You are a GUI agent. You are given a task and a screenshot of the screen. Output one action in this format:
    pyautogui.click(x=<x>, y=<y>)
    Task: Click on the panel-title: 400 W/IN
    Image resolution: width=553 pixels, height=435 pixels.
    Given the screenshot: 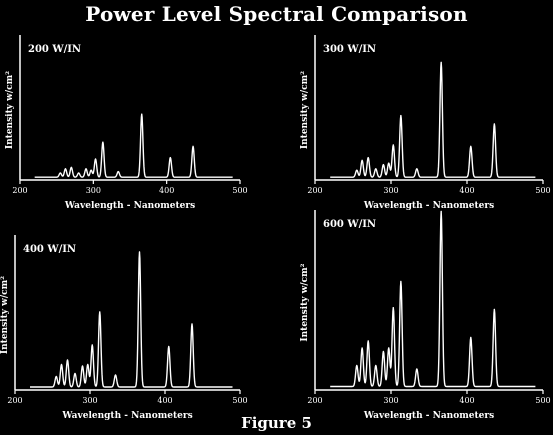 What is the action you would take?
    pyautogui.click(x=49, y=249)
    